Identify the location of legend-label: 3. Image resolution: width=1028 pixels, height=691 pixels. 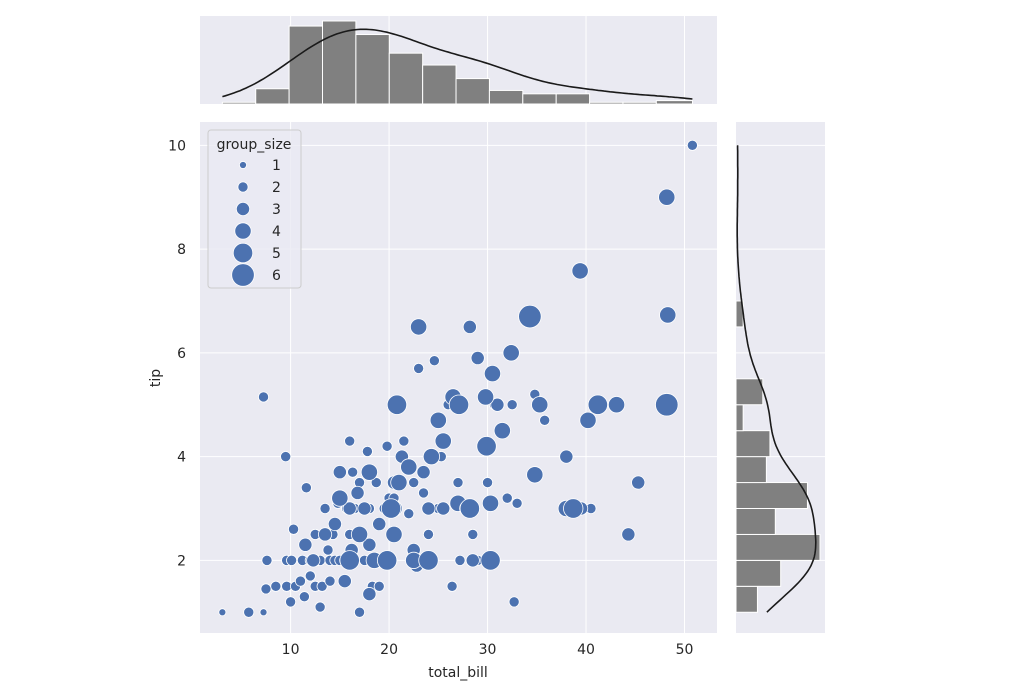
(276, 210).